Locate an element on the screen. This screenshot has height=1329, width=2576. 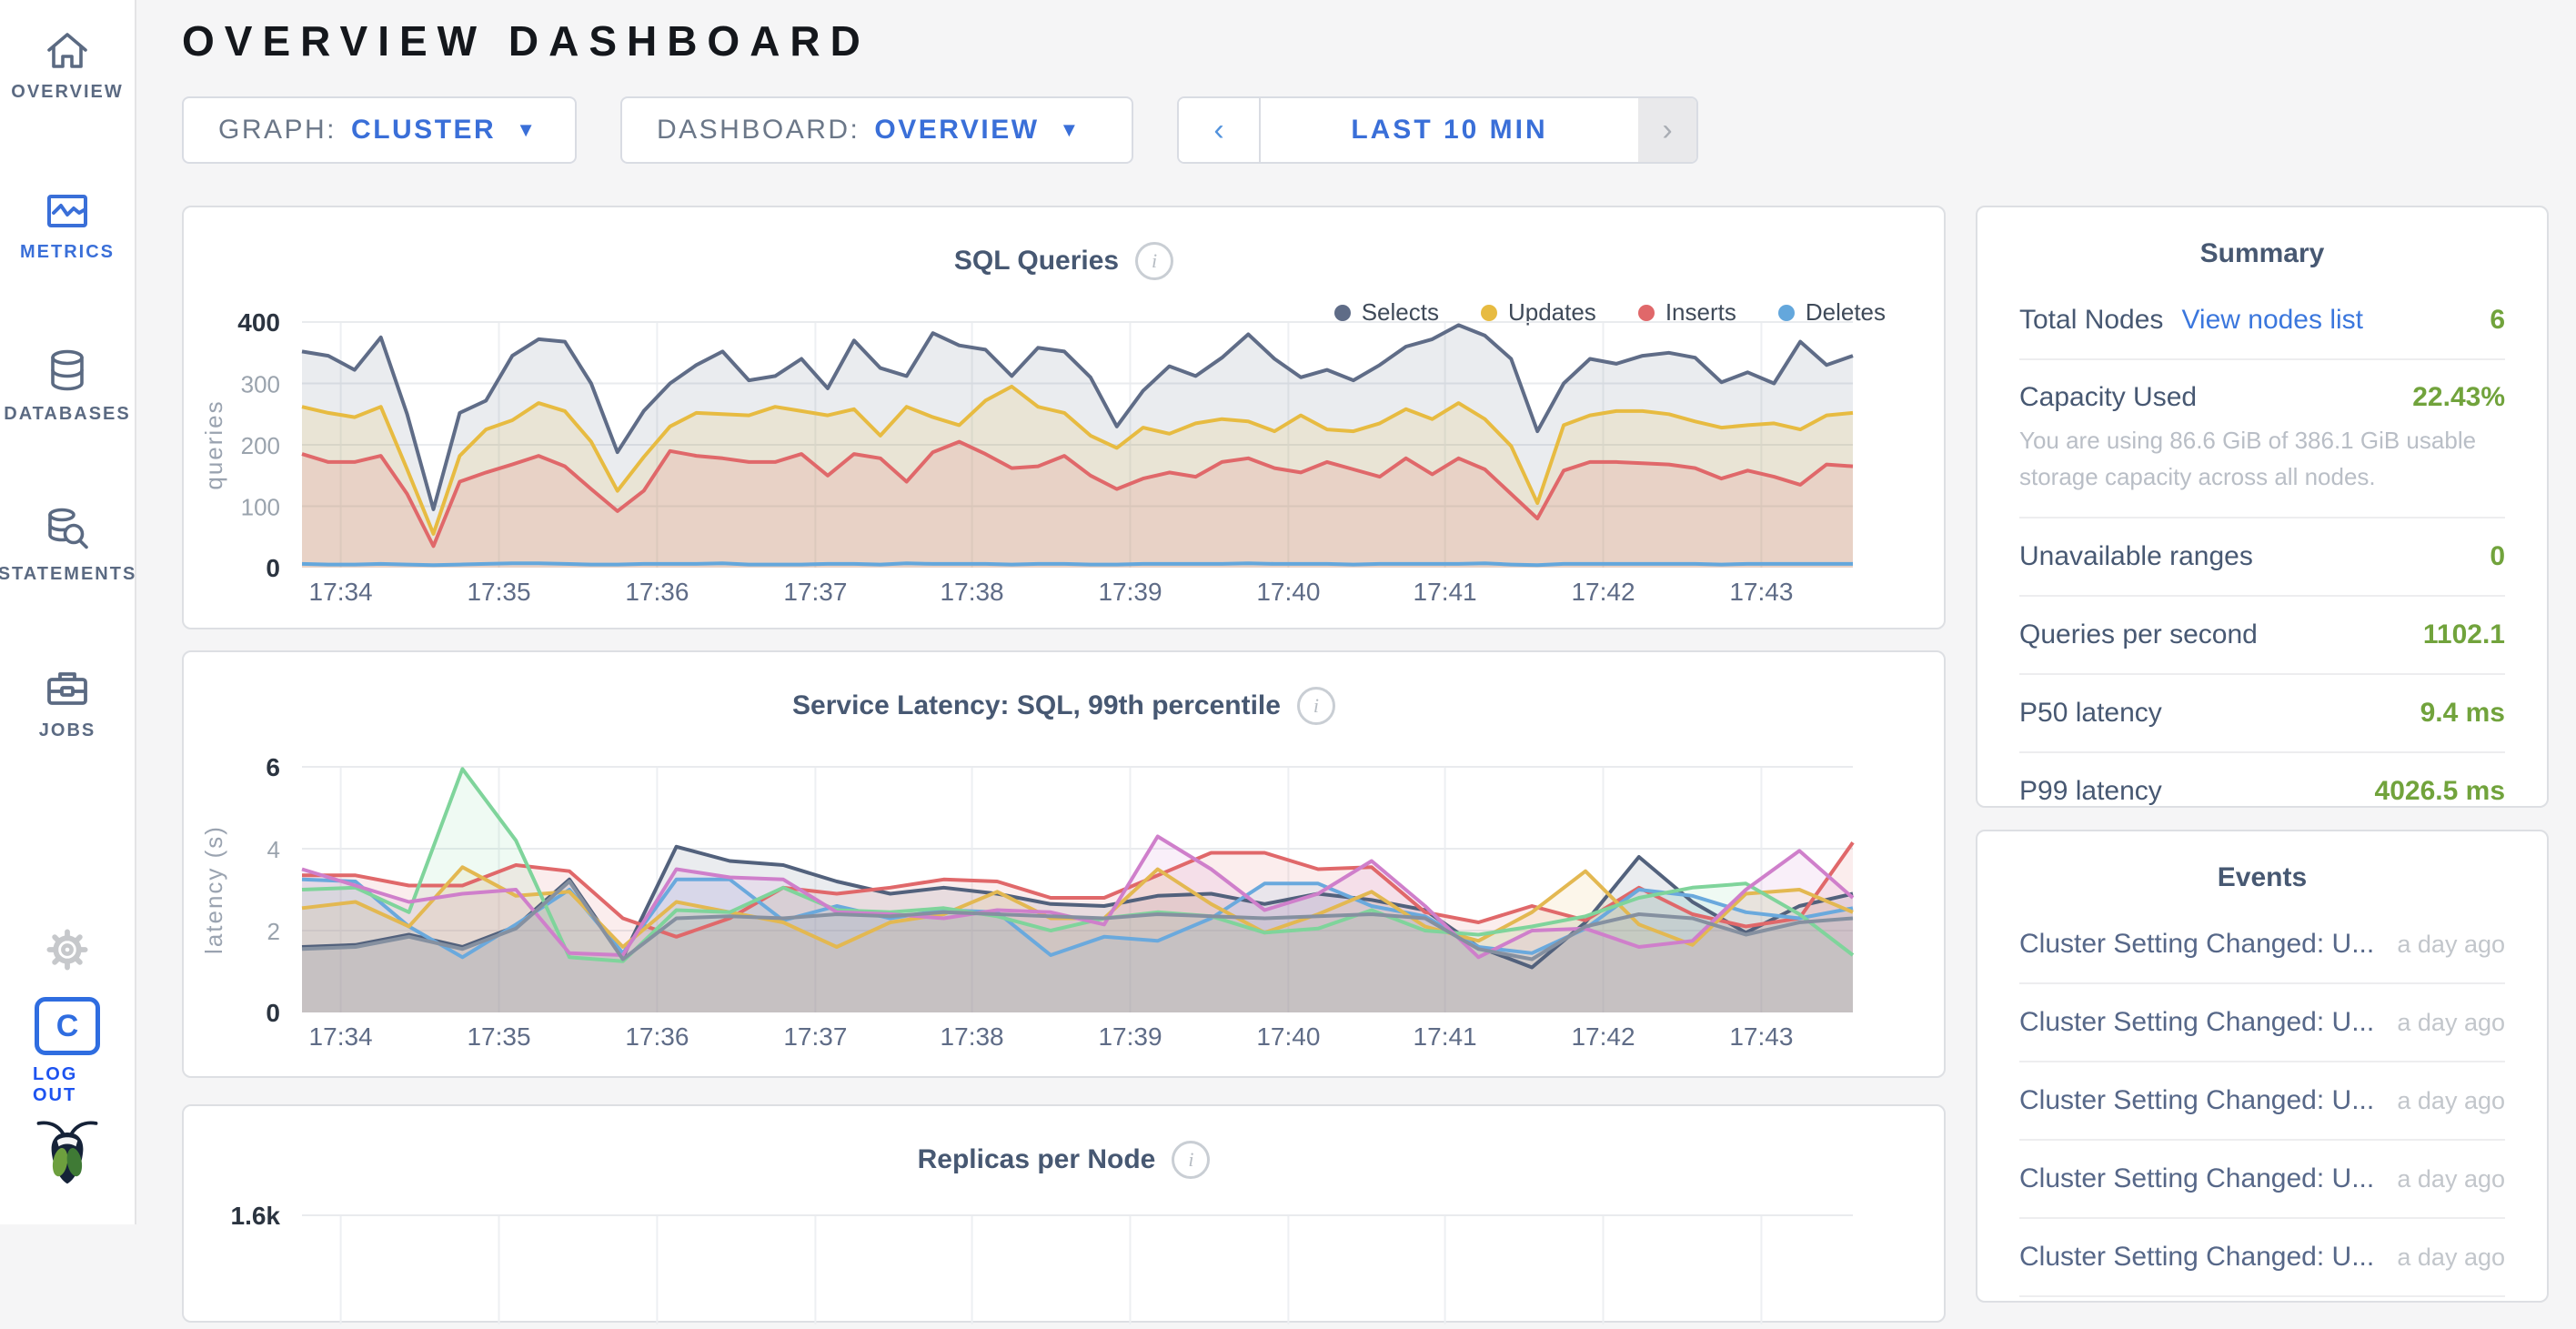
replicas-per-node-chart-card: Replicas per Node i 1.6k is located at coordinates (1064, 1214).